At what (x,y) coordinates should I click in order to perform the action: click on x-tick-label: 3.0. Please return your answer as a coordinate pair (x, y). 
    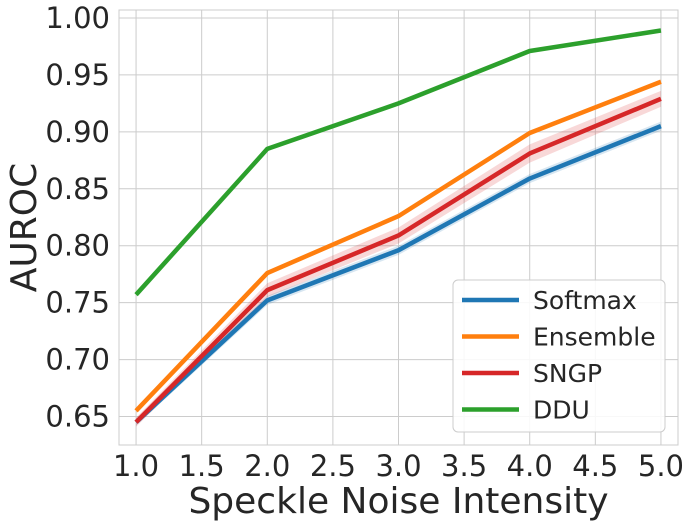
    Looking at the image, I should click on (398, 466).